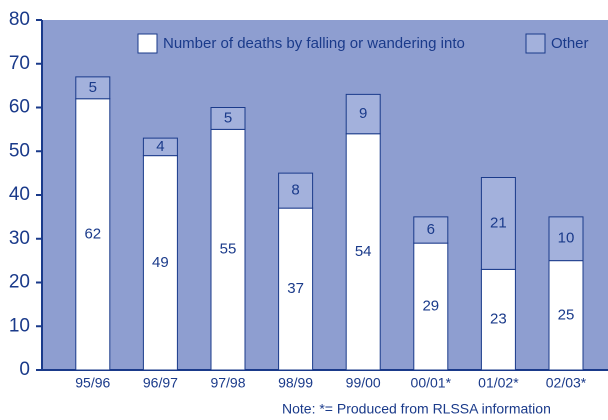 The height and width of the screenshot is (420, 608). What do you see at coordinates (566, 383) in the screenshot?
I see `x-tick-label: 02/03*` at bounding box center [566, 383].